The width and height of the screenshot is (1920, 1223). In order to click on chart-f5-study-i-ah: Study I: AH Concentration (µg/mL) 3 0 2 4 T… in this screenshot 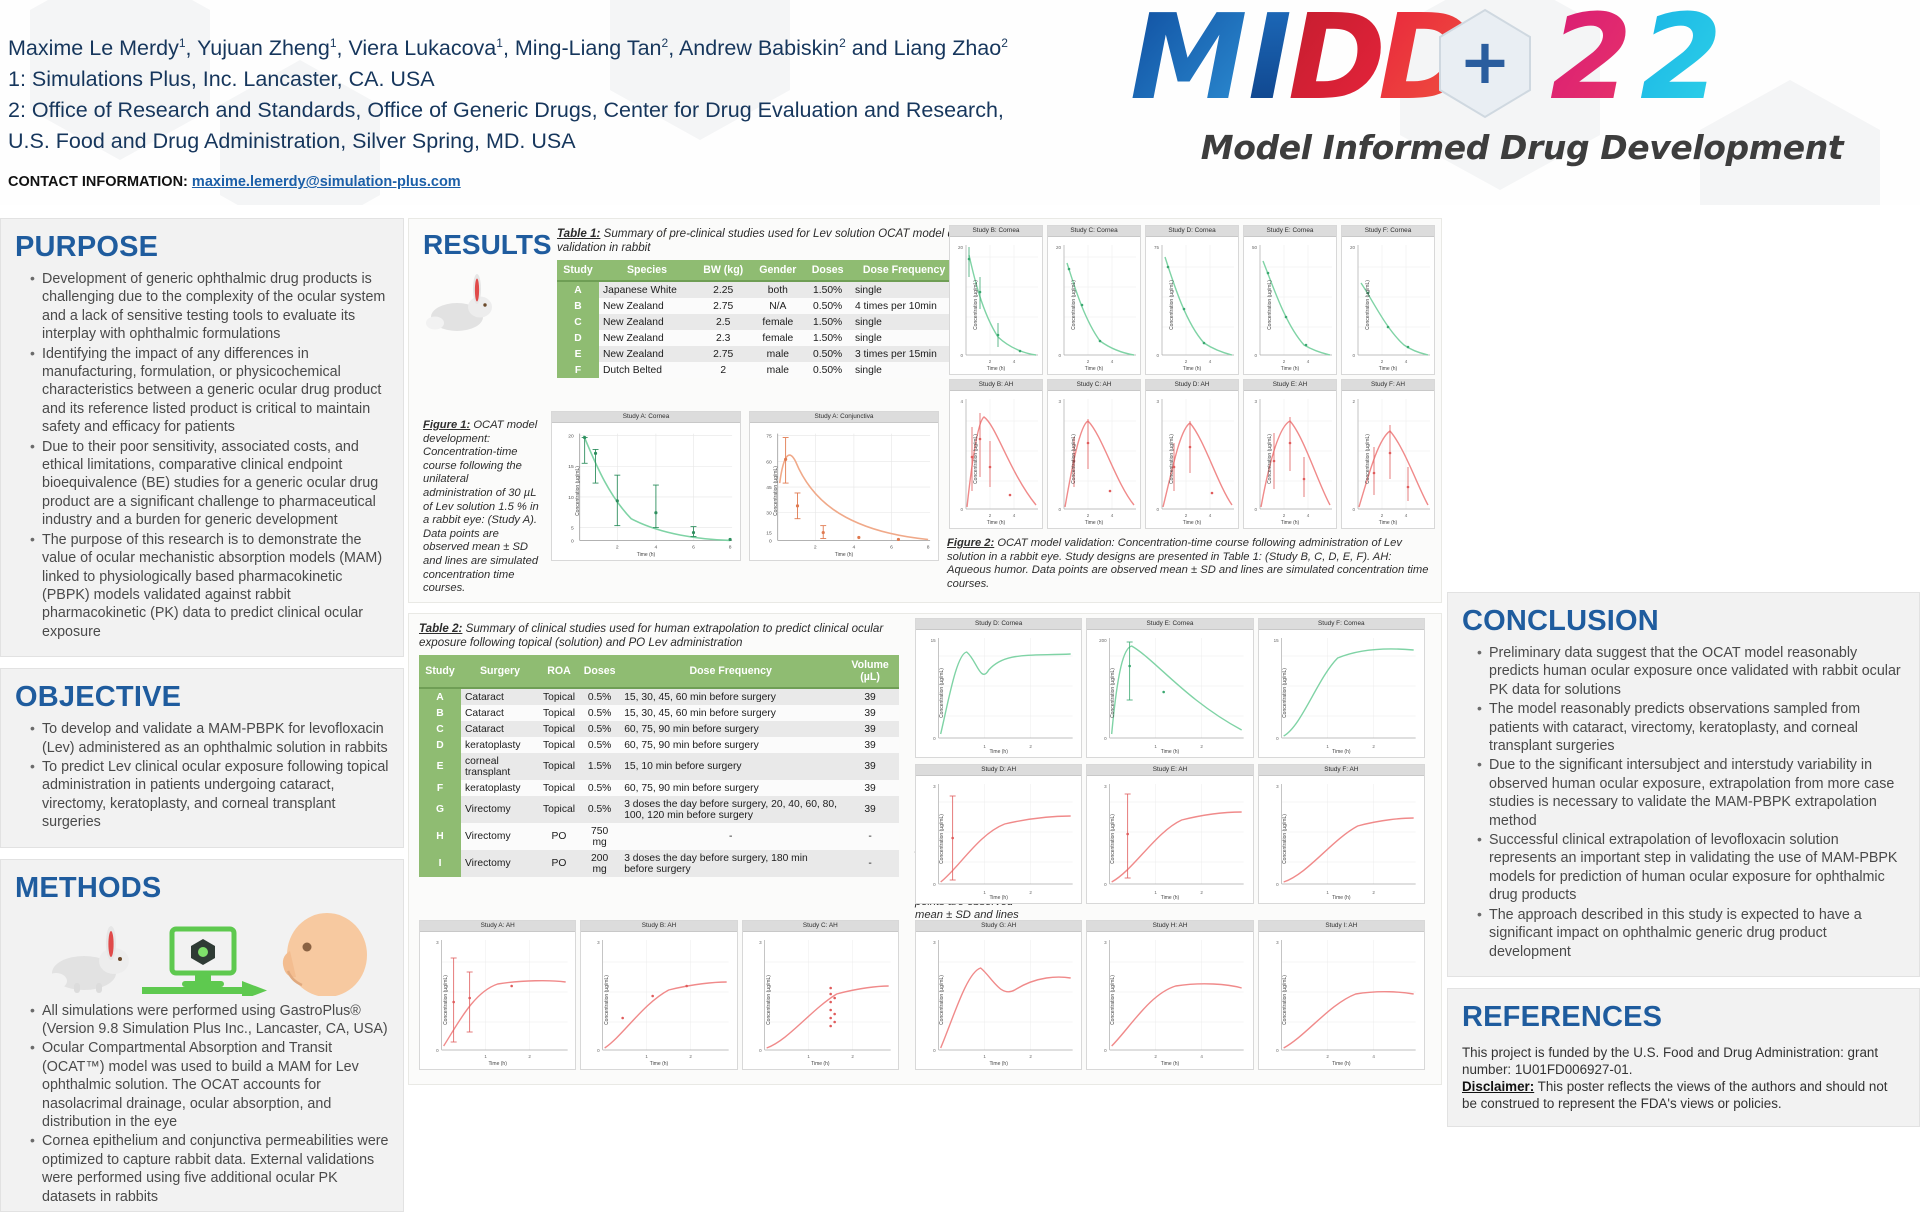, I will do `click(1341, 995)`.